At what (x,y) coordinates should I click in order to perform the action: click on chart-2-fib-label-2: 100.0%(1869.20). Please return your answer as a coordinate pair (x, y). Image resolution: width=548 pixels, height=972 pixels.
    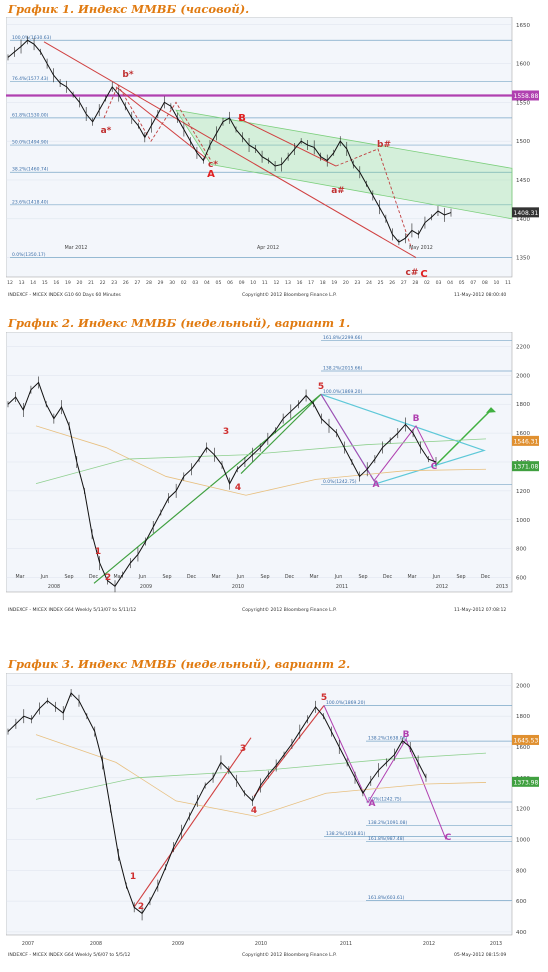
    Looking at the image, I should click on (343, 392).